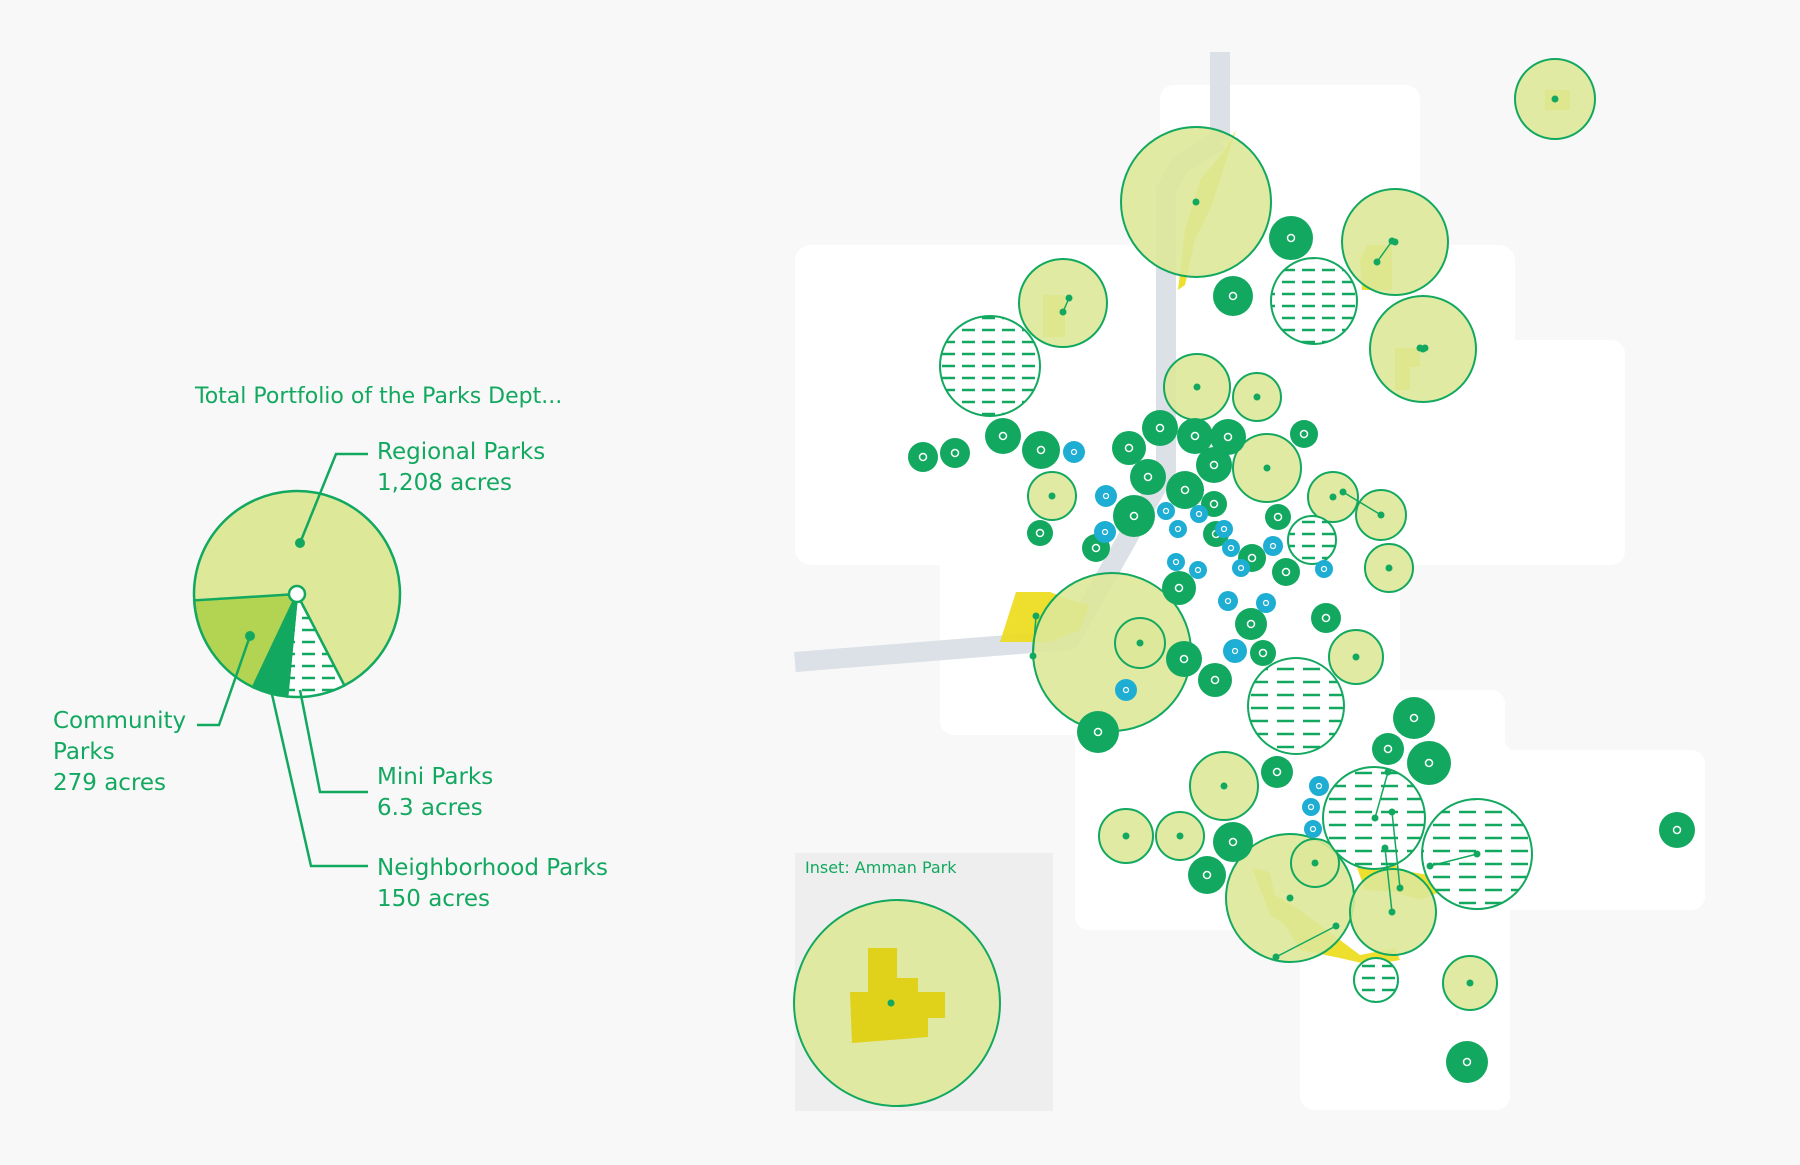  I want to click on portfolio-pie-chart, so click(297, 594).